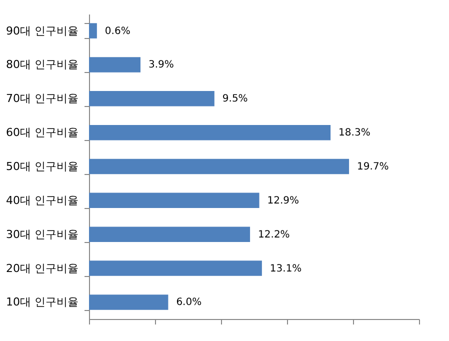  Describe the element at coordinates (42, 302) in the screenshot. I see `y-tick-label: 10대 인구비율` at that location.